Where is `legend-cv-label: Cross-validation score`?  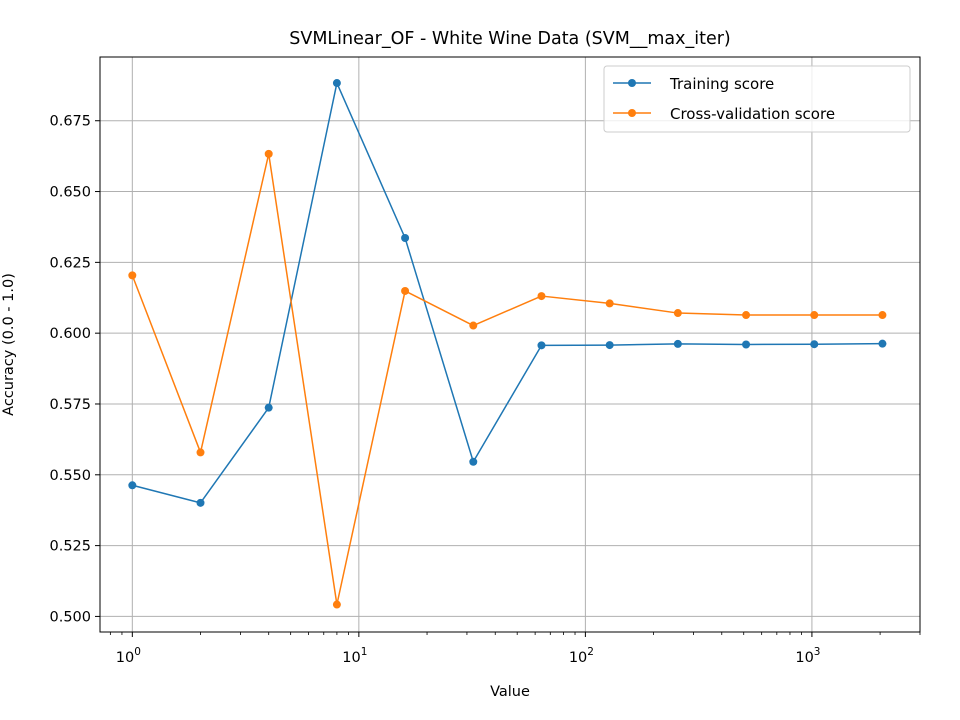
legend-cv-label: Cross-validation score is located at coordinates (752, 114).